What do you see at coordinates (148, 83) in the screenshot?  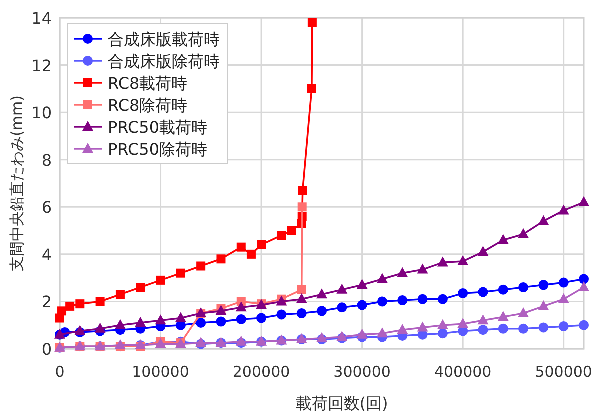 I see `legend-label: RC8載荷時` at bounding box center [148, 83].